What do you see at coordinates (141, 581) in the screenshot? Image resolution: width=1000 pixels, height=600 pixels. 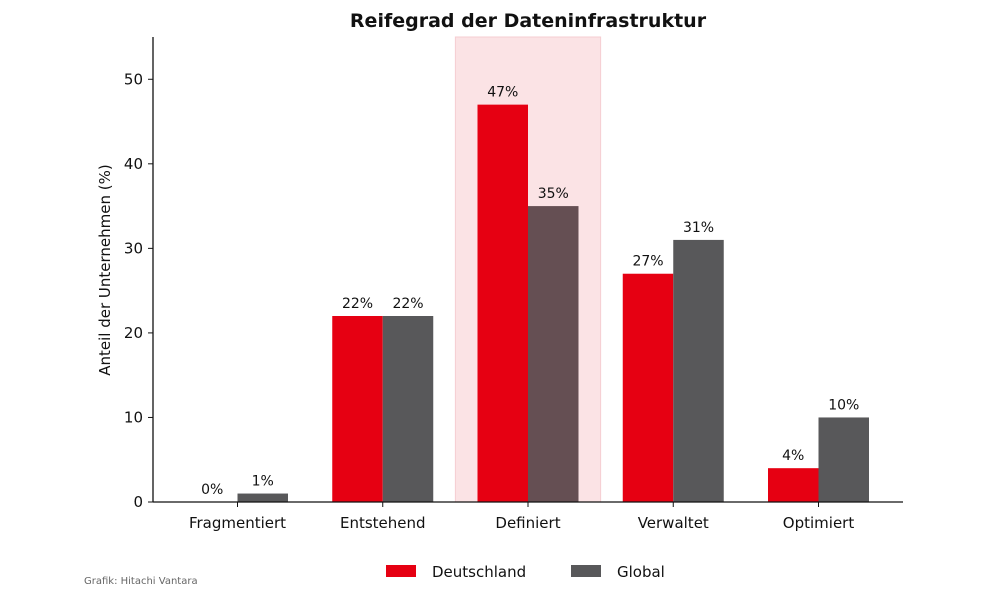 I see `source-credit: Grafik: Hitachi Vantara` at bounding box center [141, 581].